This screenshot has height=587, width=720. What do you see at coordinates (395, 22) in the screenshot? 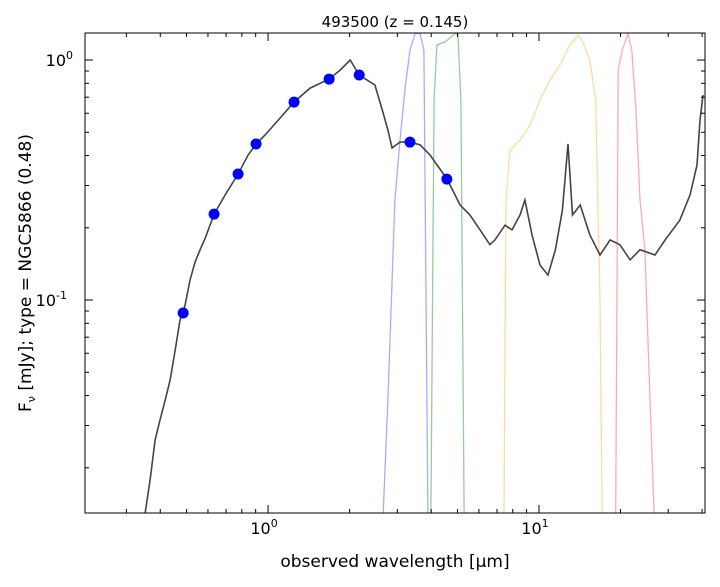
I see `chart-title: 493500 (z = 0.145)` at bounding box center [395, 22].